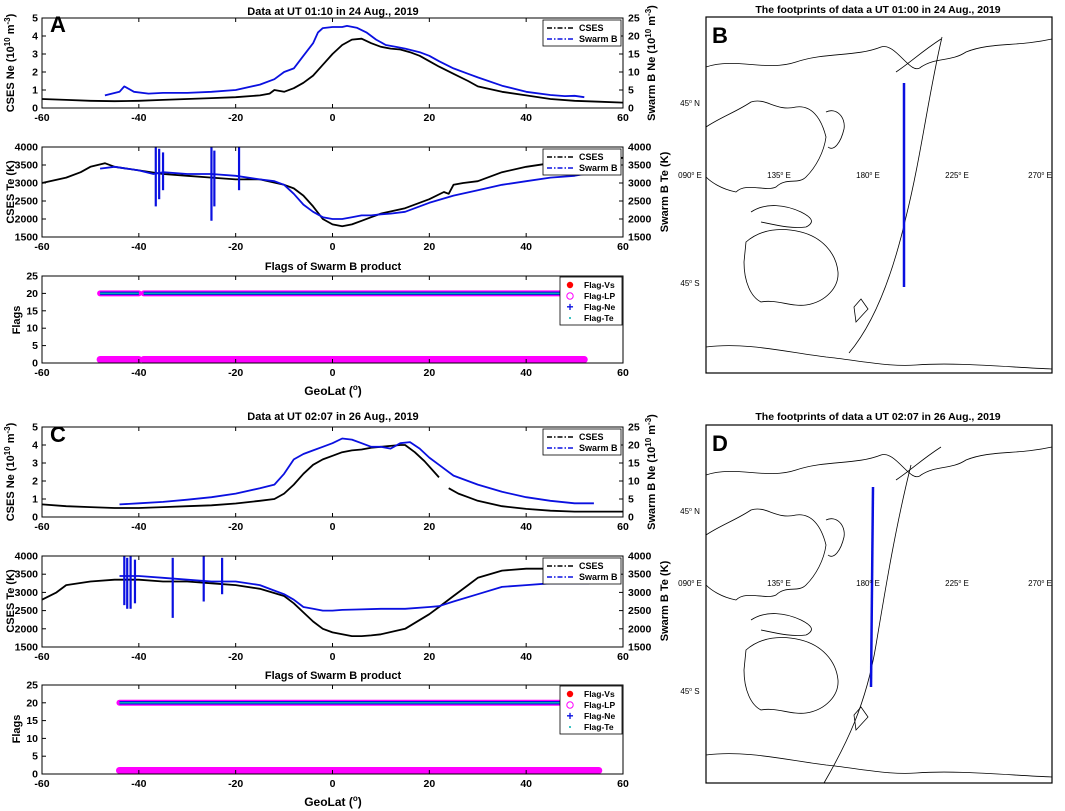 The width and height of the screenshot is (1065, 811). I want to click on map-d-coast-indonesia, so click(781, 624).